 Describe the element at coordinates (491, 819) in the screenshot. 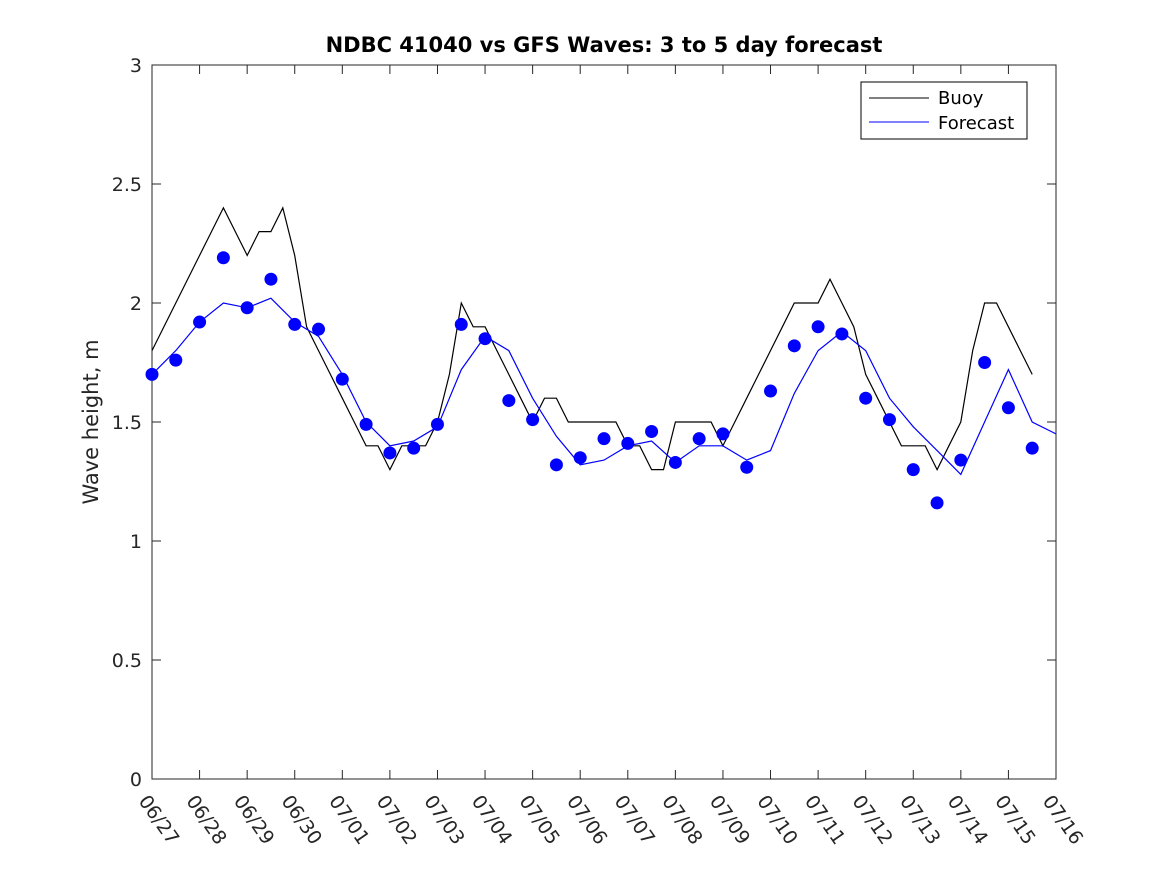

I see `x-tick-label: 07/04` at that location.